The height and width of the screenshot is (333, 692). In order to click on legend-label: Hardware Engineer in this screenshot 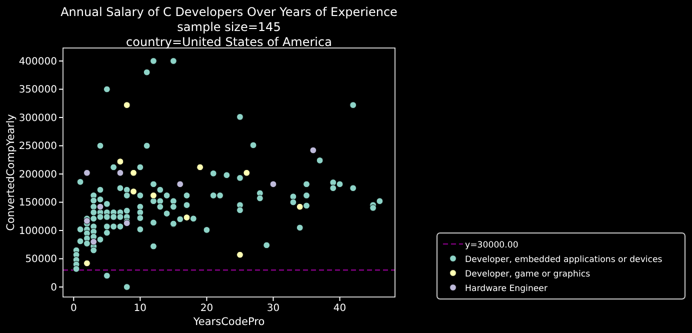, I will do `click(506, 289)`.